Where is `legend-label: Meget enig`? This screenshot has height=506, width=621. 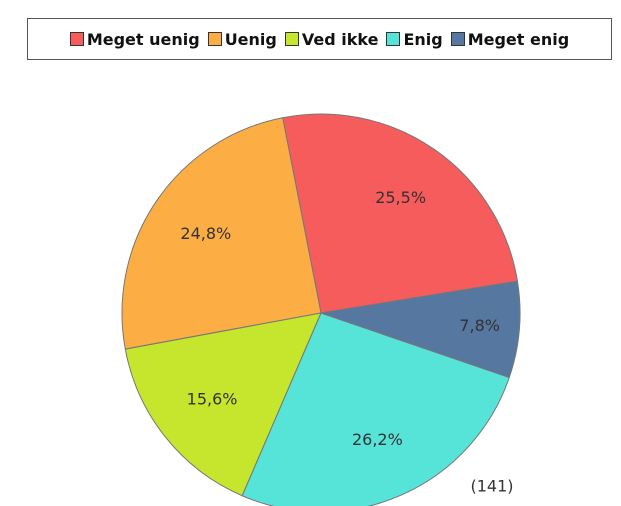 legend-label: Meget enig is located at coordinates (518, 39).